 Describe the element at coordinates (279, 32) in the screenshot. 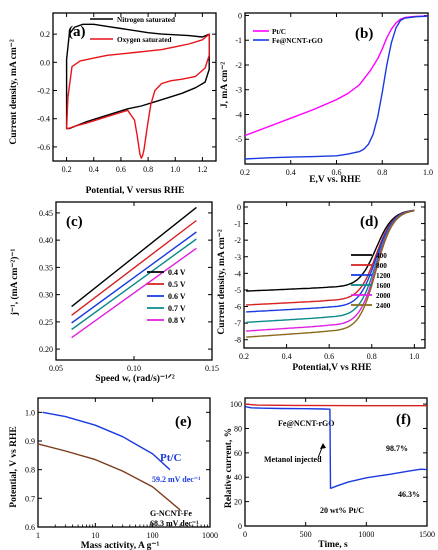

I see `panel-b-legend-label-ptc: Pt/C` at that location.